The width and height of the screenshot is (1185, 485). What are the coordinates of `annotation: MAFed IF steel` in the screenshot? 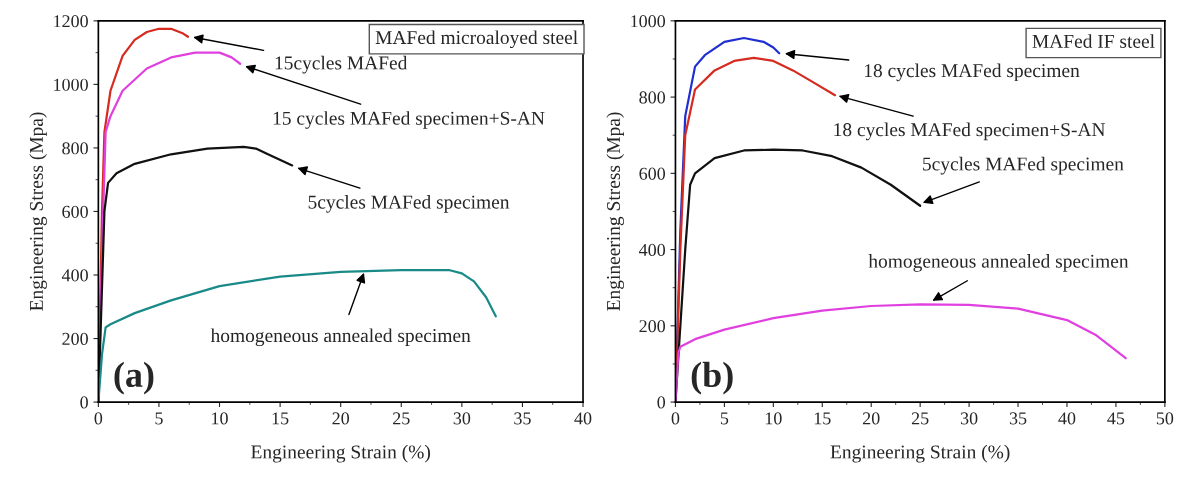 It's located at (1093, 41).